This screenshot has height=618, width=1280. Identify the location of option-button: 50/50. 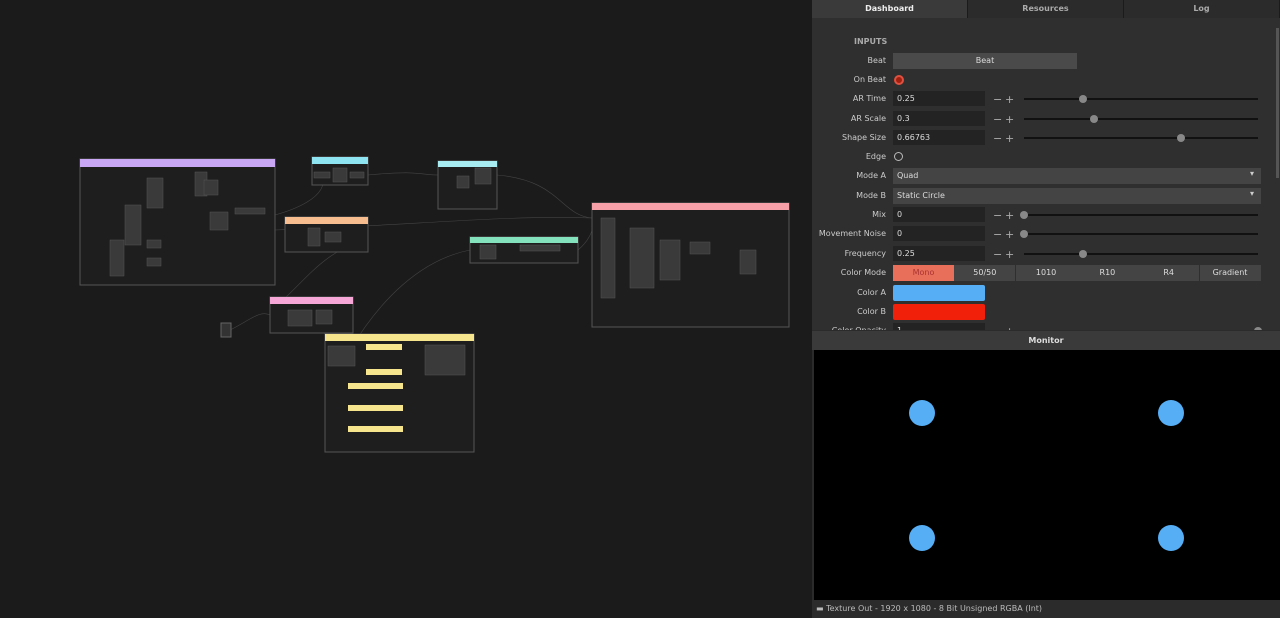
(985, 273).